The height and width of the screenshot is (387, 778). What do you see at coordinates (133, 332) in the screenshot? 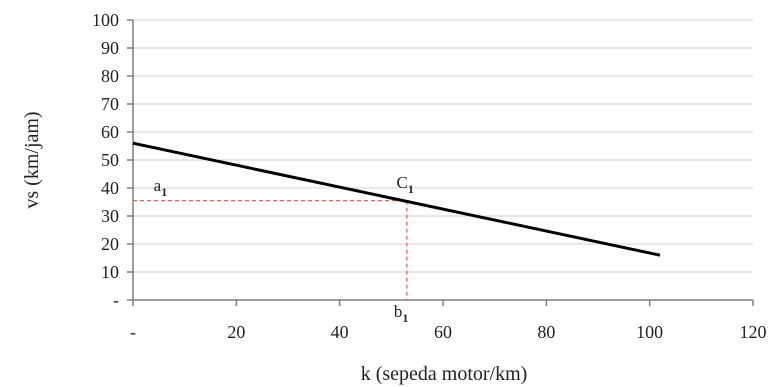
I see `x-tick-label-0: -` at bounding box center [133, 332].